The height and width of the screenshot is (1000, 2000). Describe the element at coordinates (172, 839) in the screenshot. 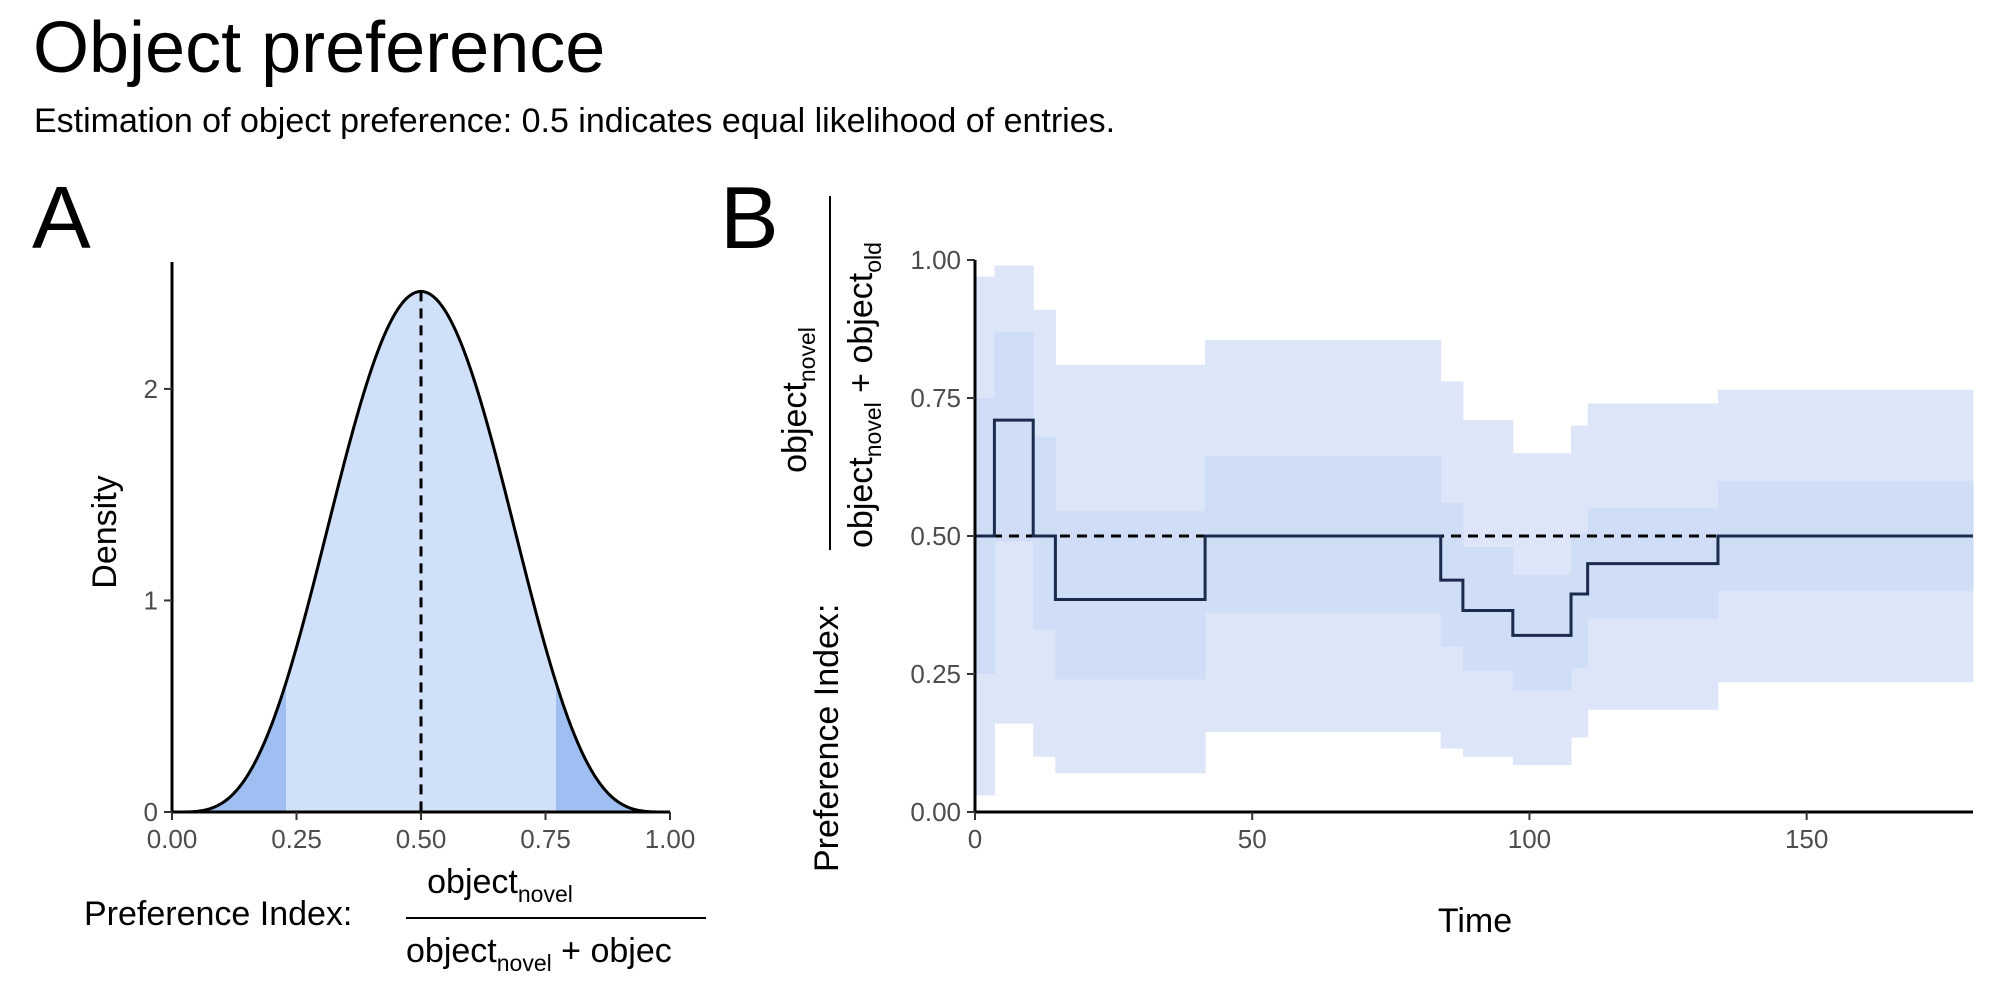

I see `x-tick-label: 0.00` at that location.